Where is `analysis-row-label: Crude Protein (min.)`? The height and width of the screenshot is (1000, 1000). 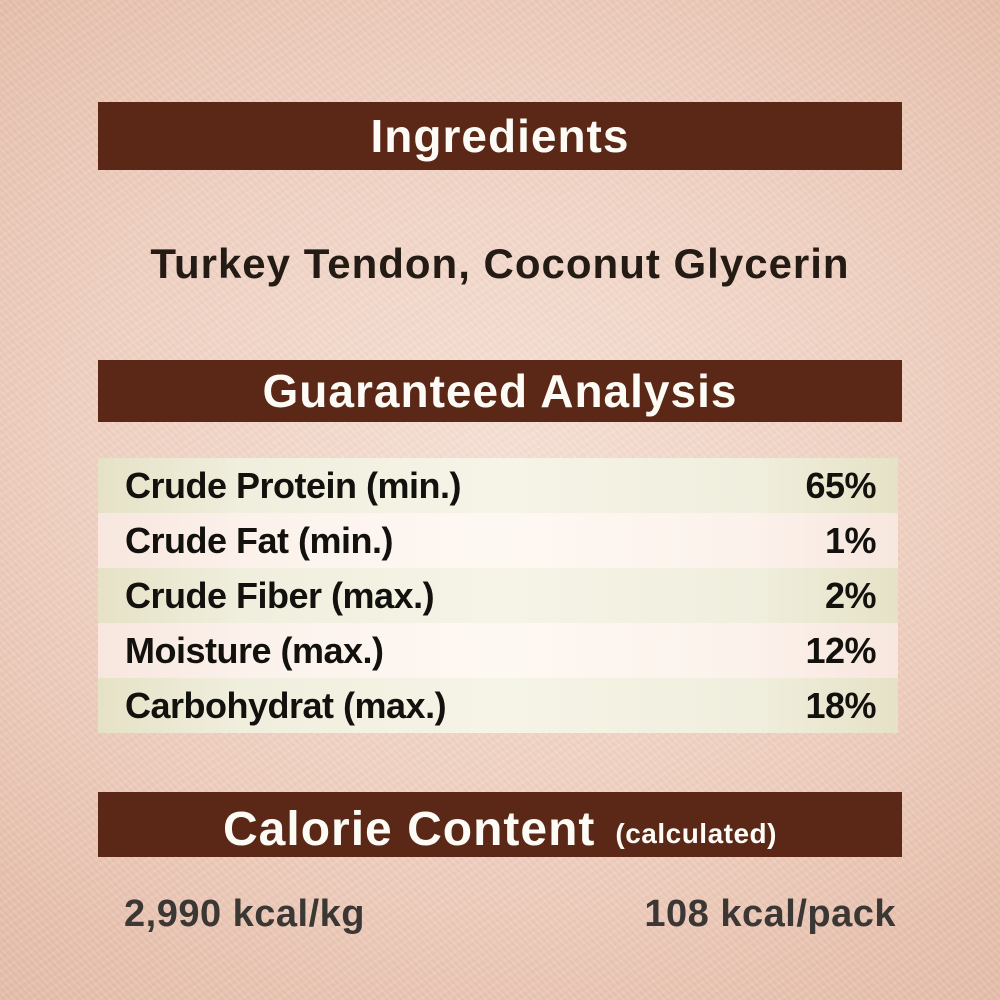
analysis-row-label: Crude Protein (min.) is located at coordinates (293, 485).